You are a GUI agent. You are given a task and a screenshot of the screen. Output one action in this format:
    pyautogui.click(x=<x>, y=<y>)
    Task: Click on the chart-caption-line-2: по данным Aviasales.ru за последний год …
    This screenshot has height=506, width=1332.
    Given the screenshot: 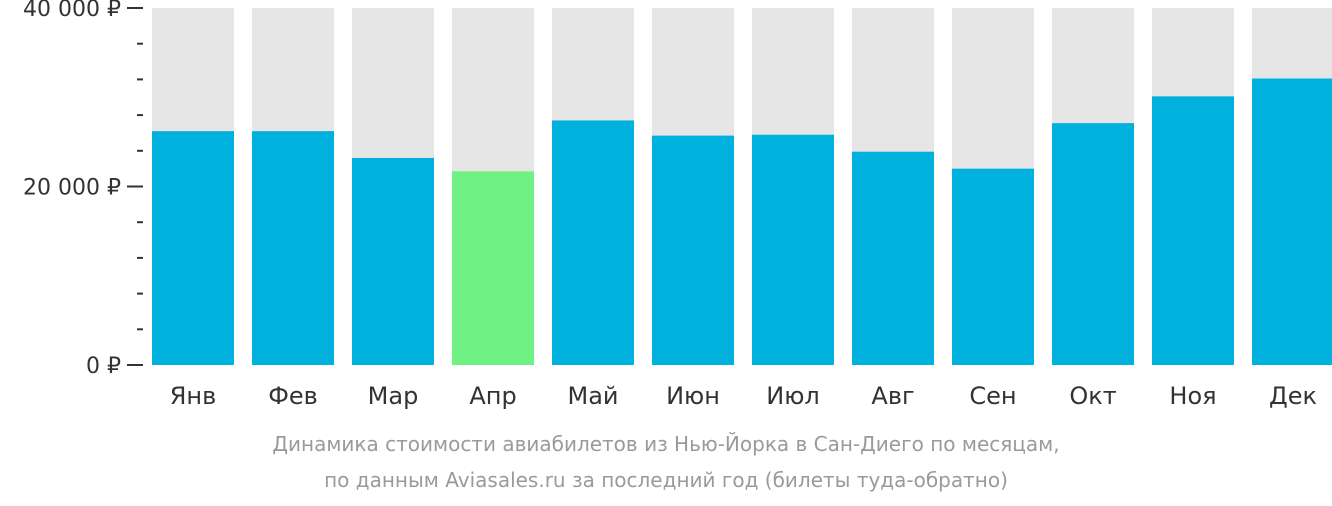 What is the action you would take?
    pyautogui.click(x=666, y=480)
    